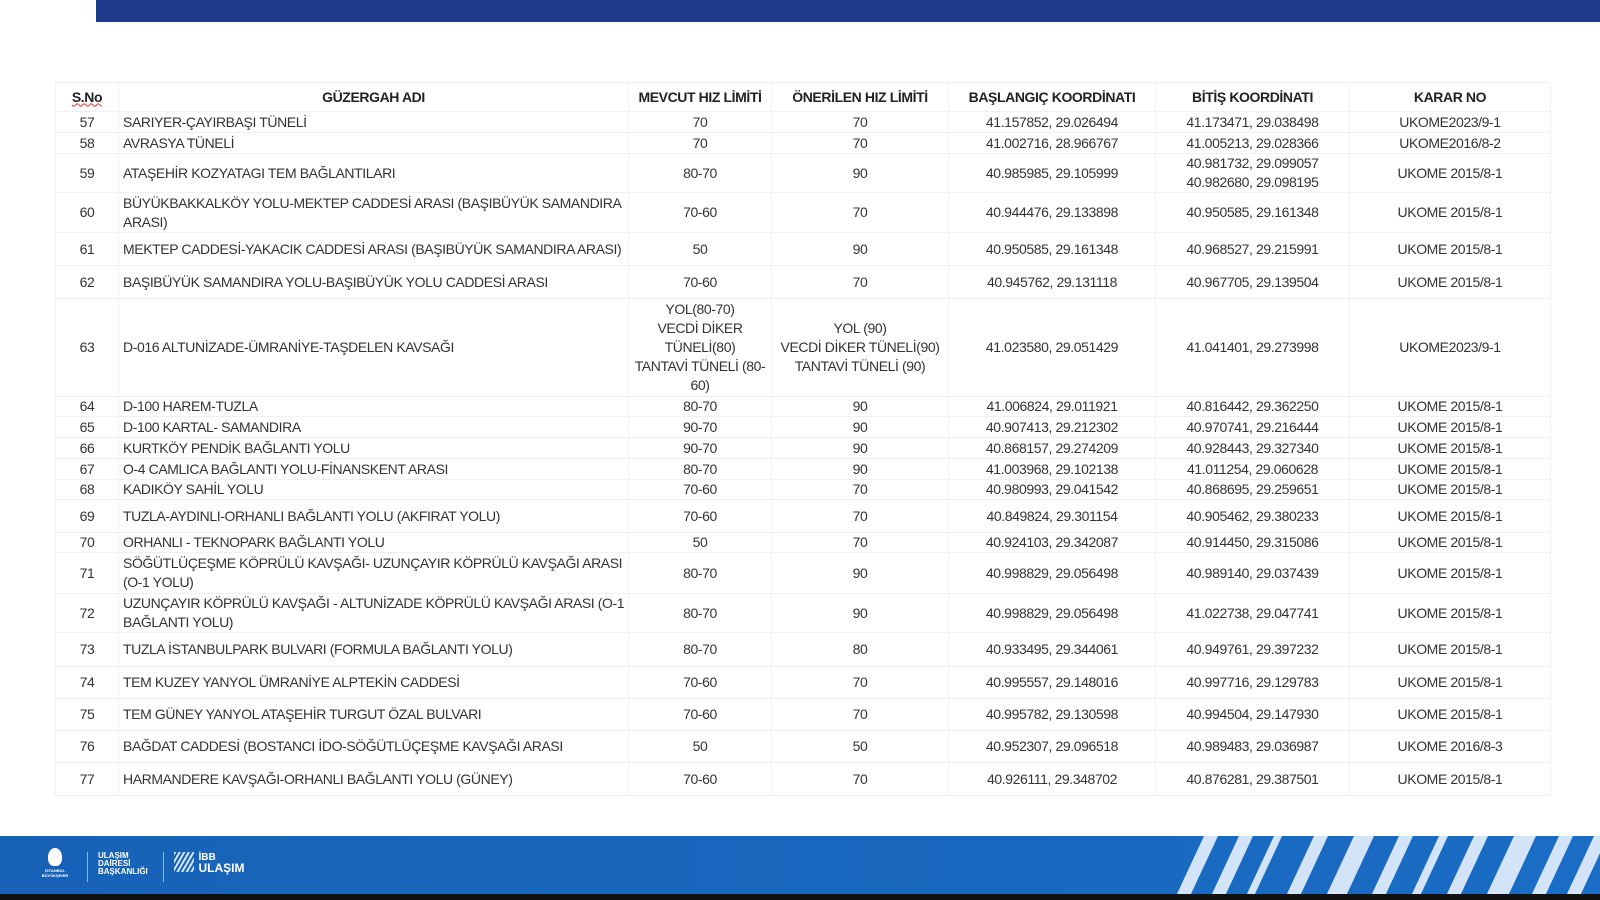 The image size is (1600, 900). I want to click on cell-route-name: ATAŞEHİR KOZYATAGI TEM BAĞLANTILARI, so click(373, 173).